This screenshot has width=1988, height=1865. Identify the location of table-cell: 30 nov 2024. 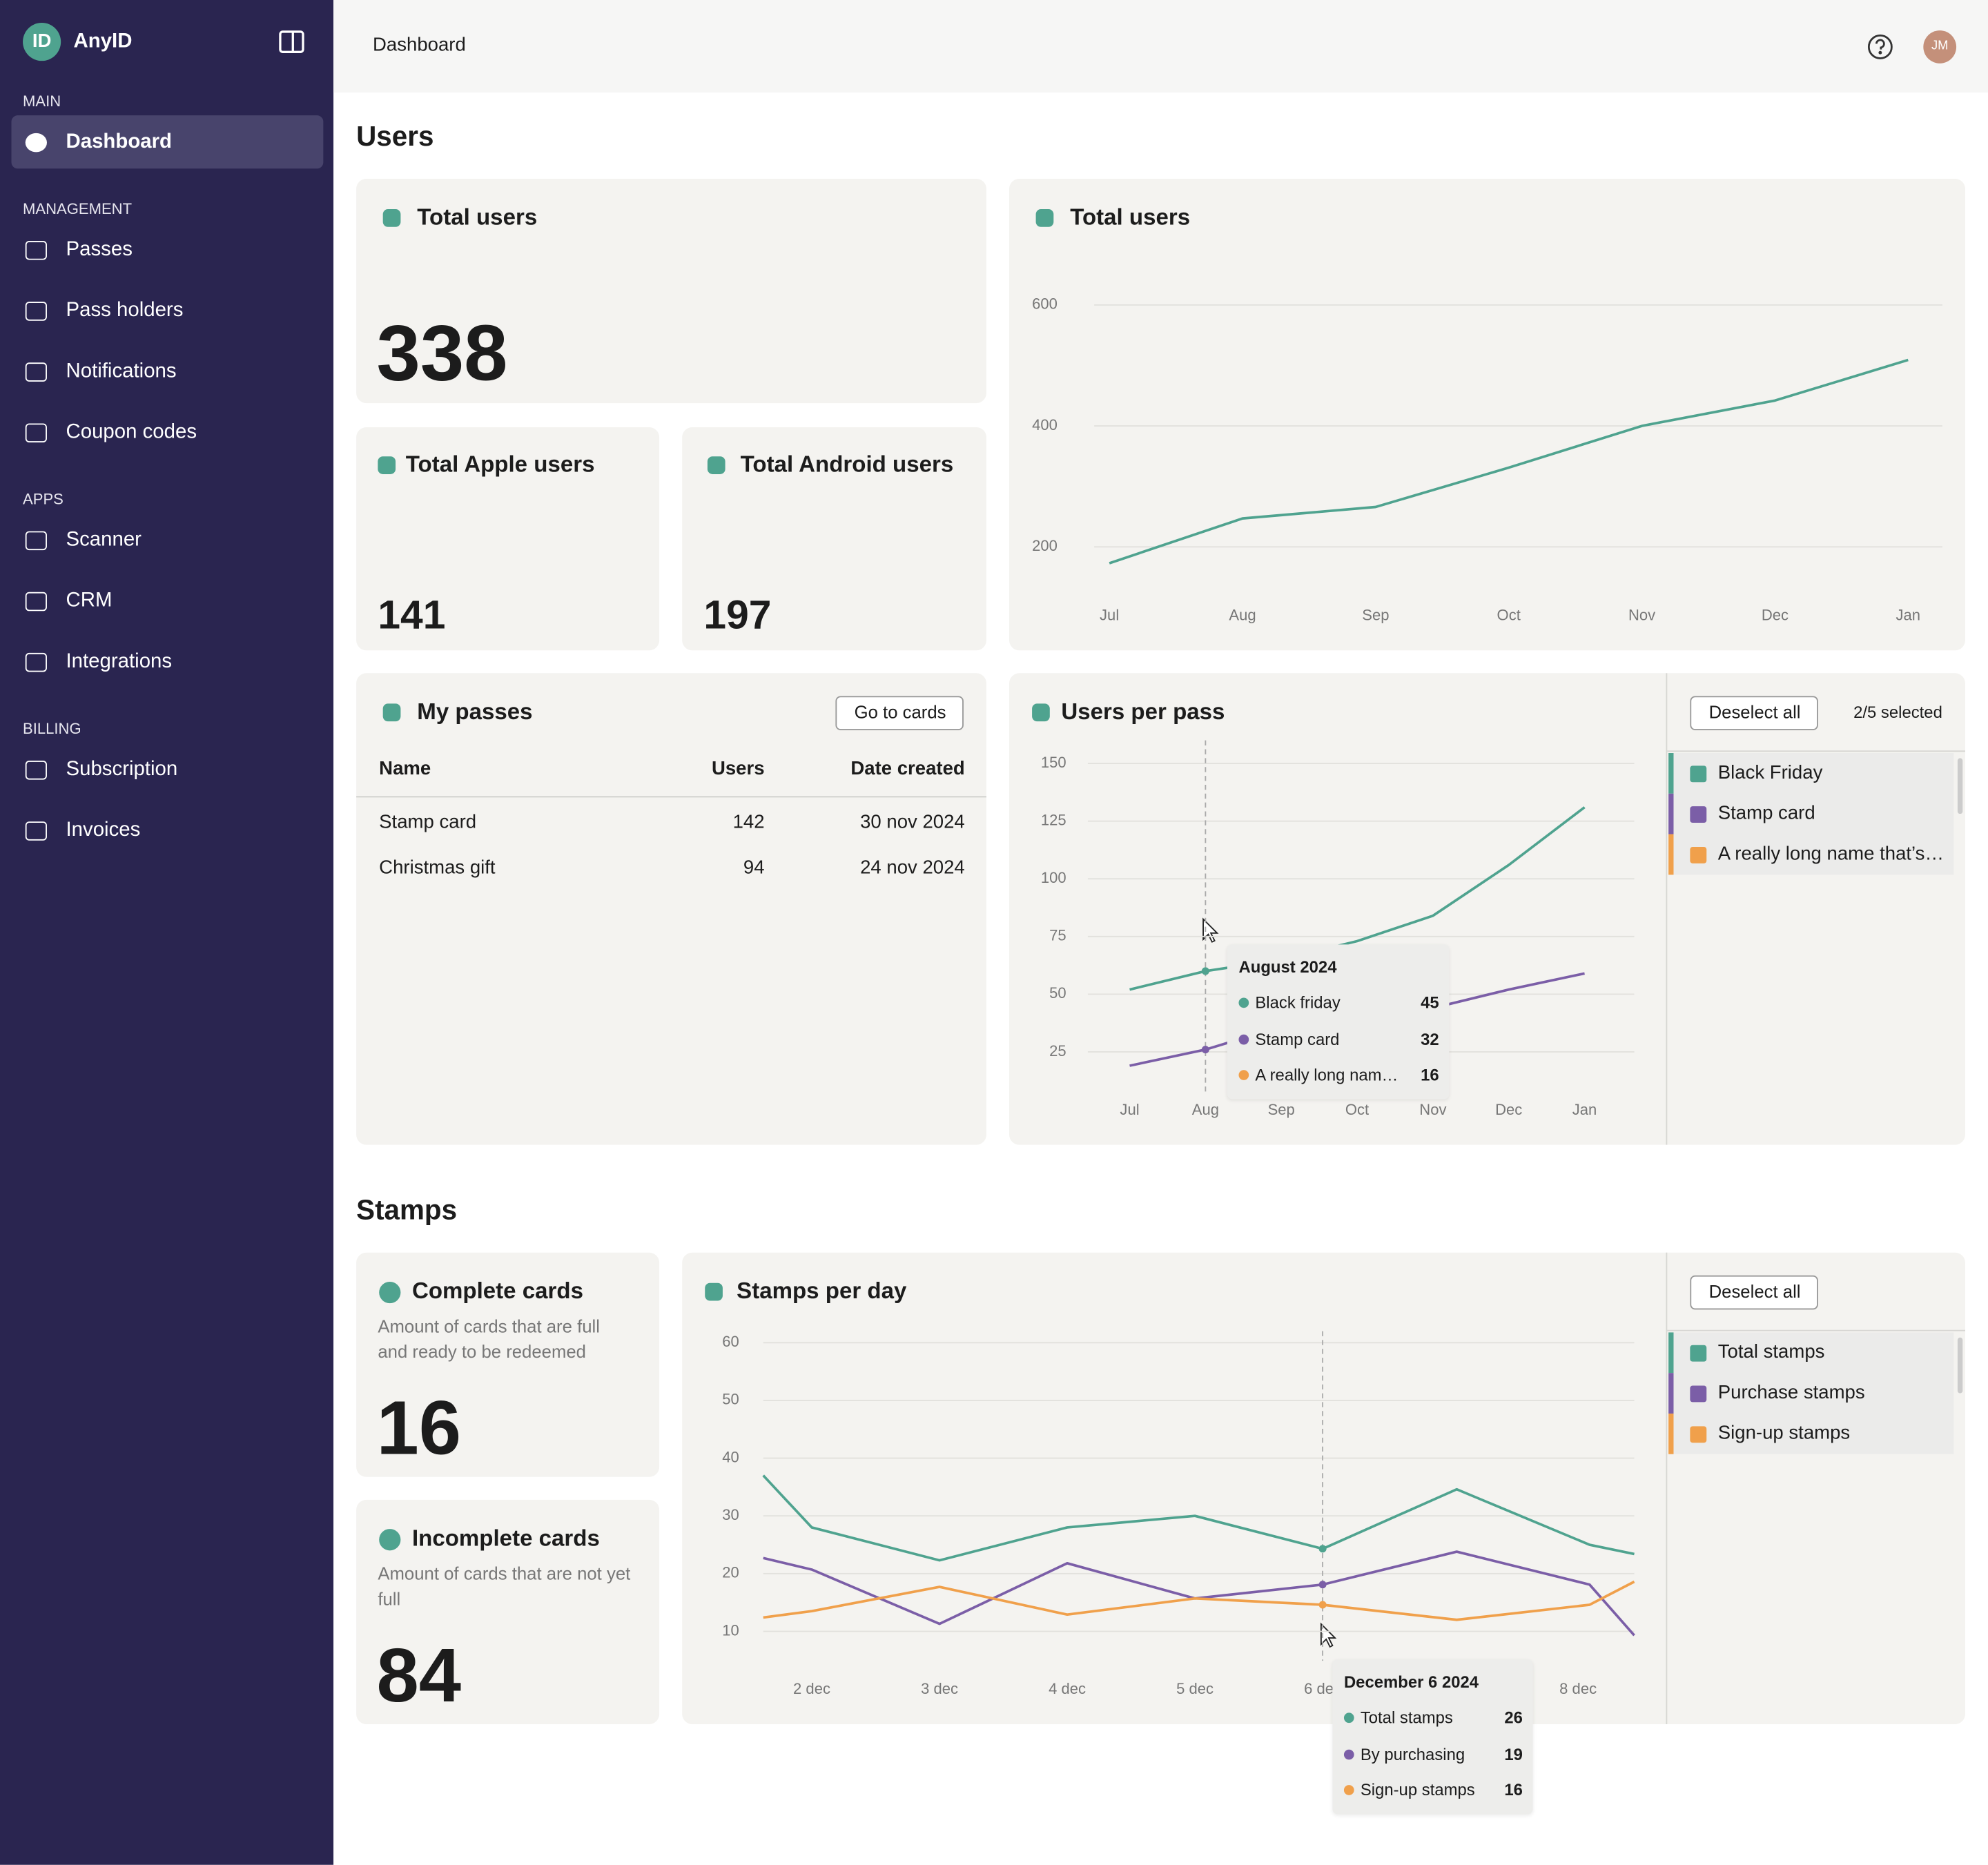
(912, 822).